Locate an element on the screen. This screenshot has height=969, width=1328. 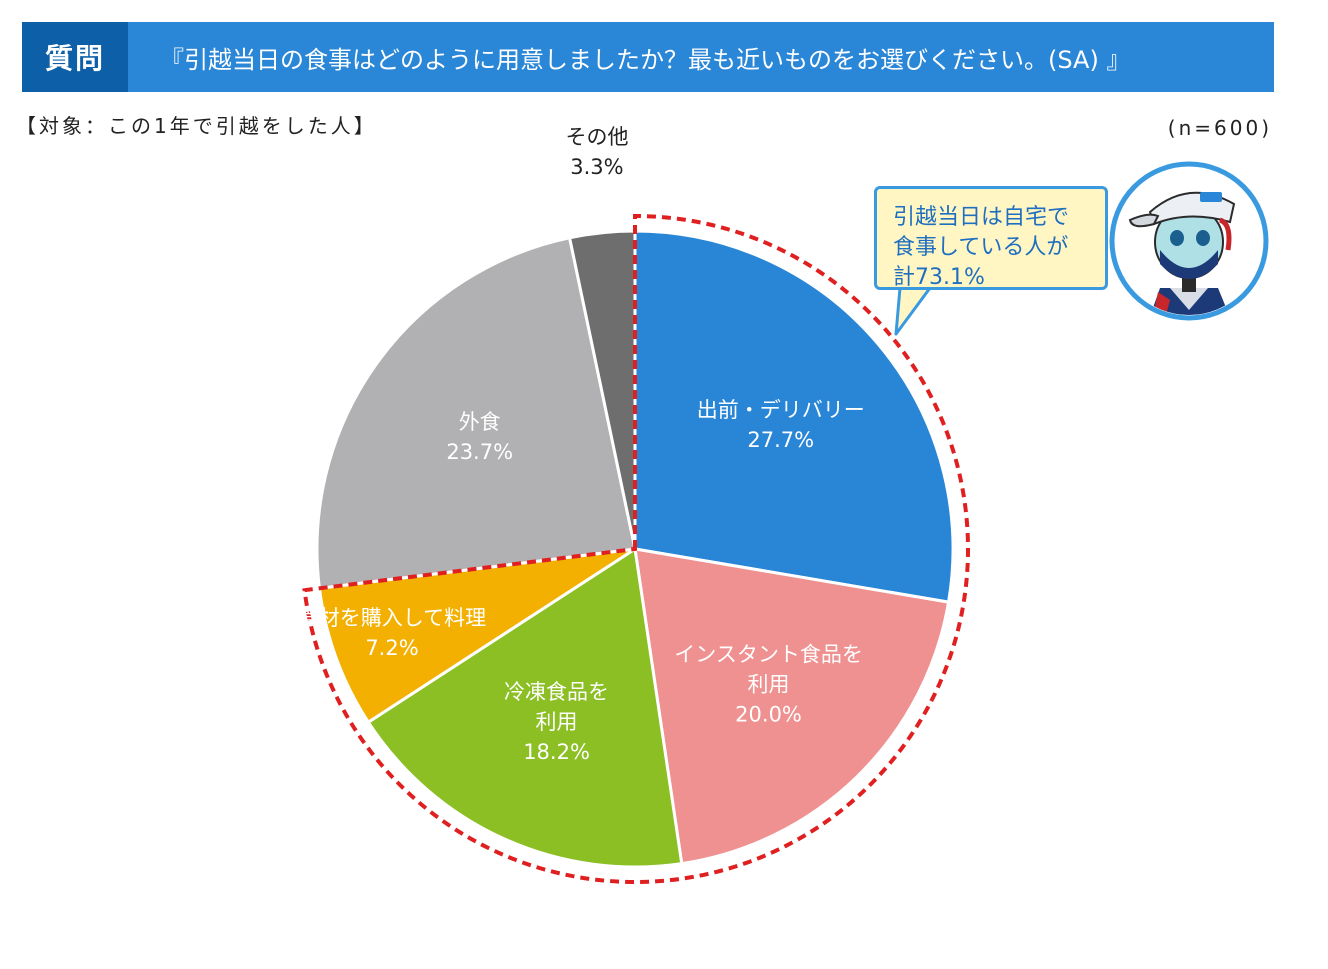
question-tag: 質問 is located at coordinates (75, 57).